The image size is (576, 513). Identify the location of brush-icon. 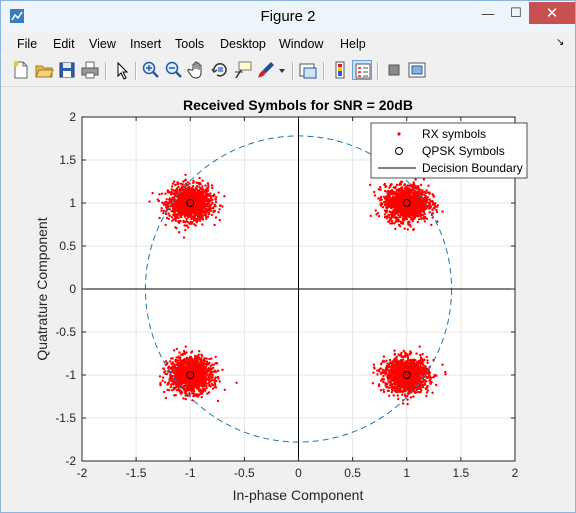
(266, 70).